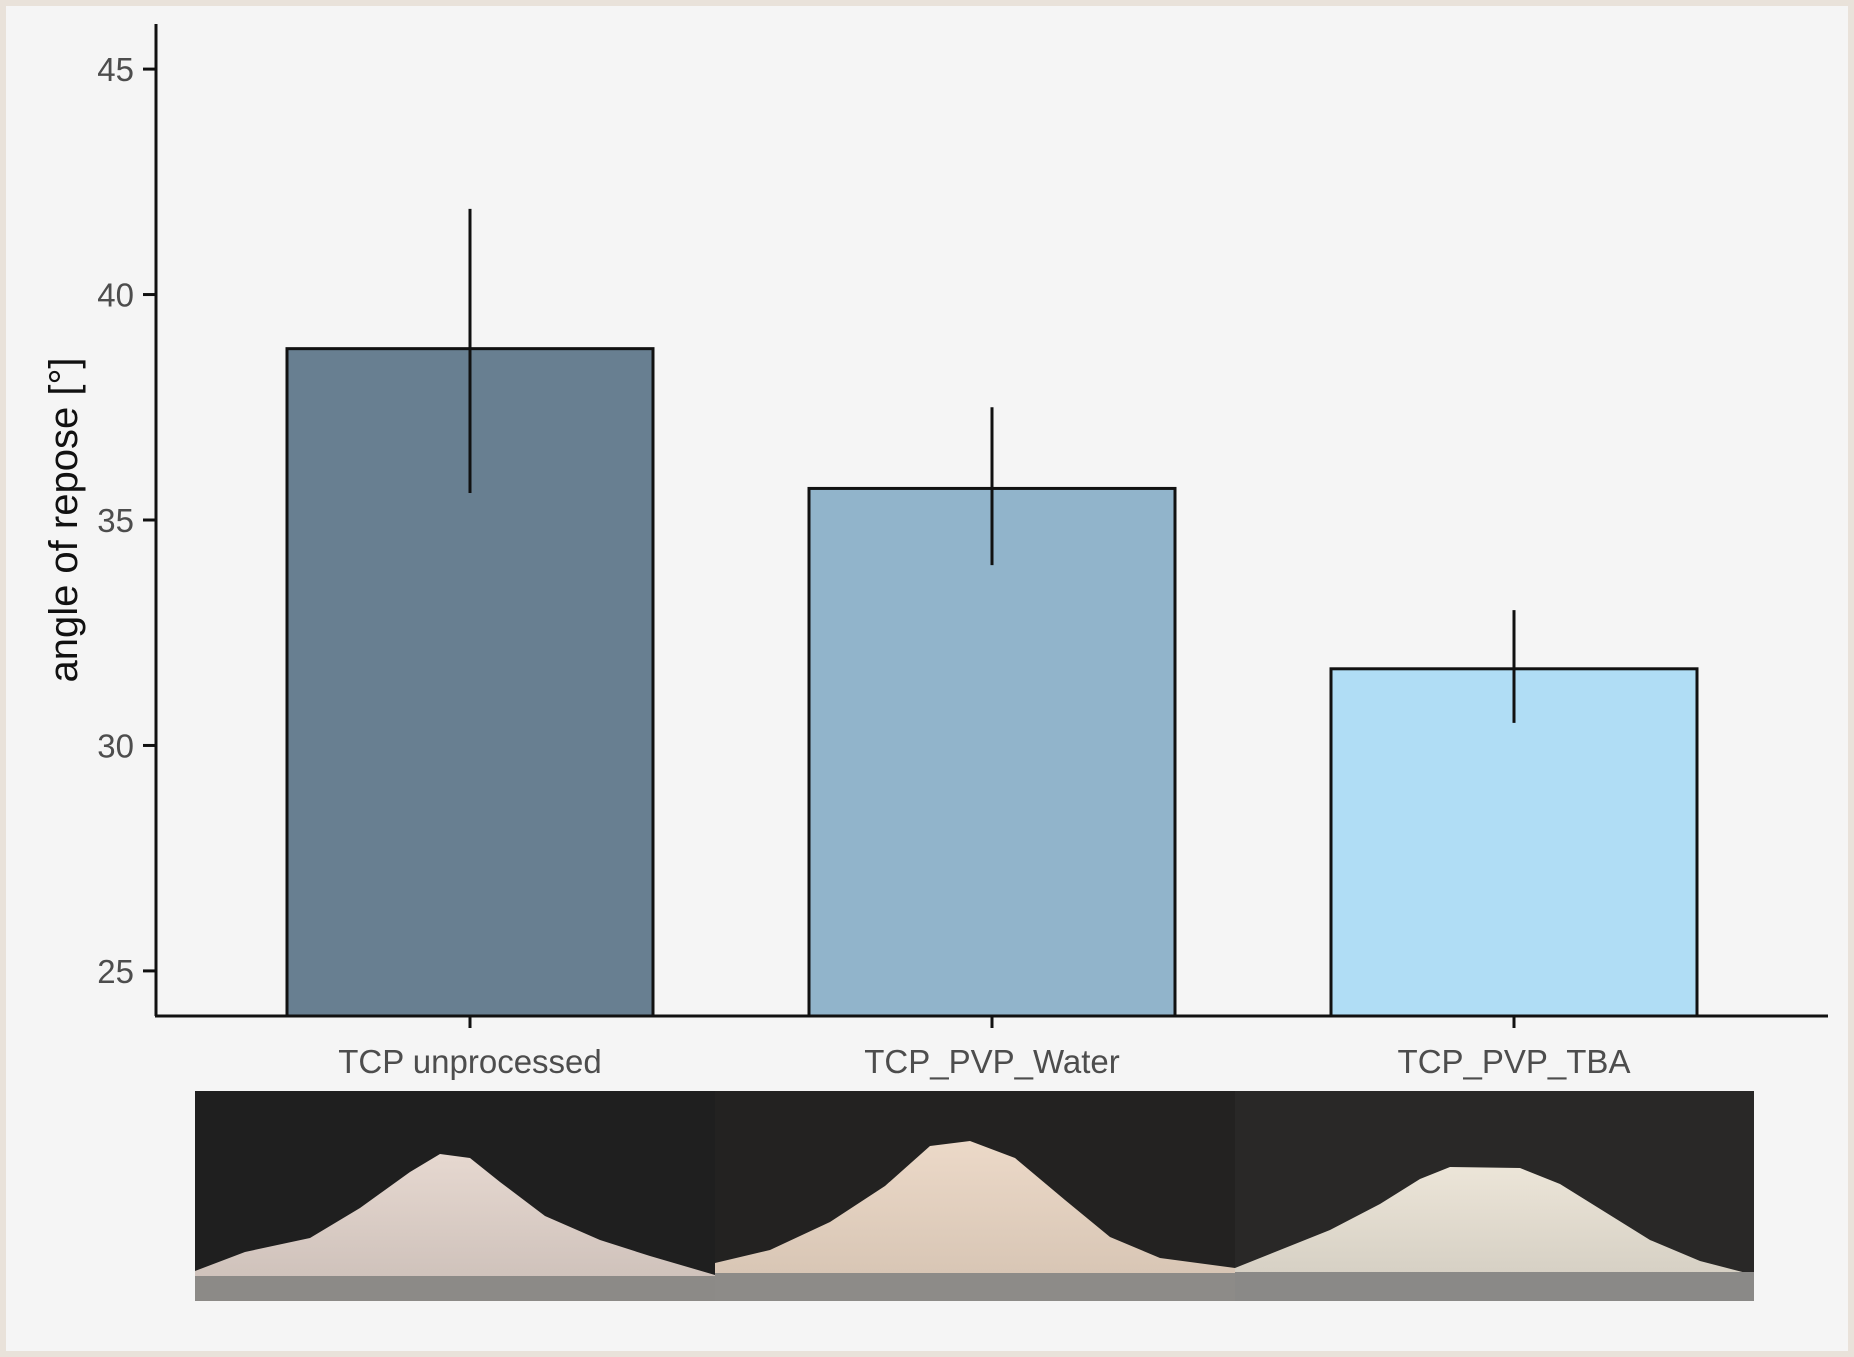  Describe the element at coordinates (115, 971) in the screenshot. I see `y-tick-label: 25` at that location.